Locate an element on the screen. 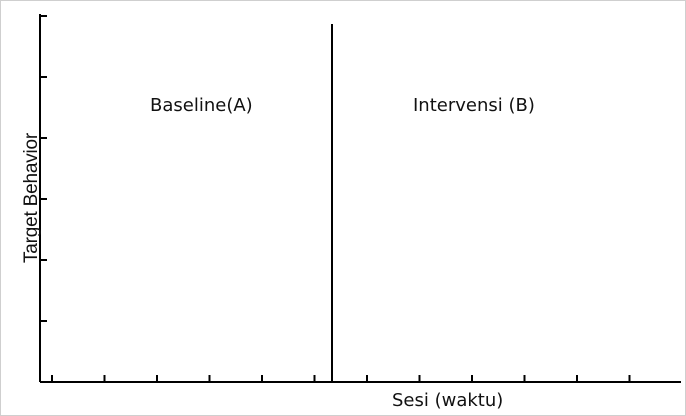 The width and height of the screenshot is (686, 416). y-ticks is located at coordinates (43, 168).